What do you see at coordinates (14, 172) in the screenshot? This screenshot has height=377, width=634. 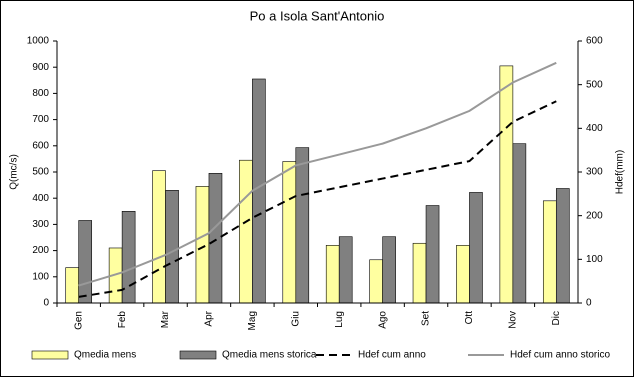 I see `y-axis-label: Q(mc/s)` at bounding box center [14, 172].